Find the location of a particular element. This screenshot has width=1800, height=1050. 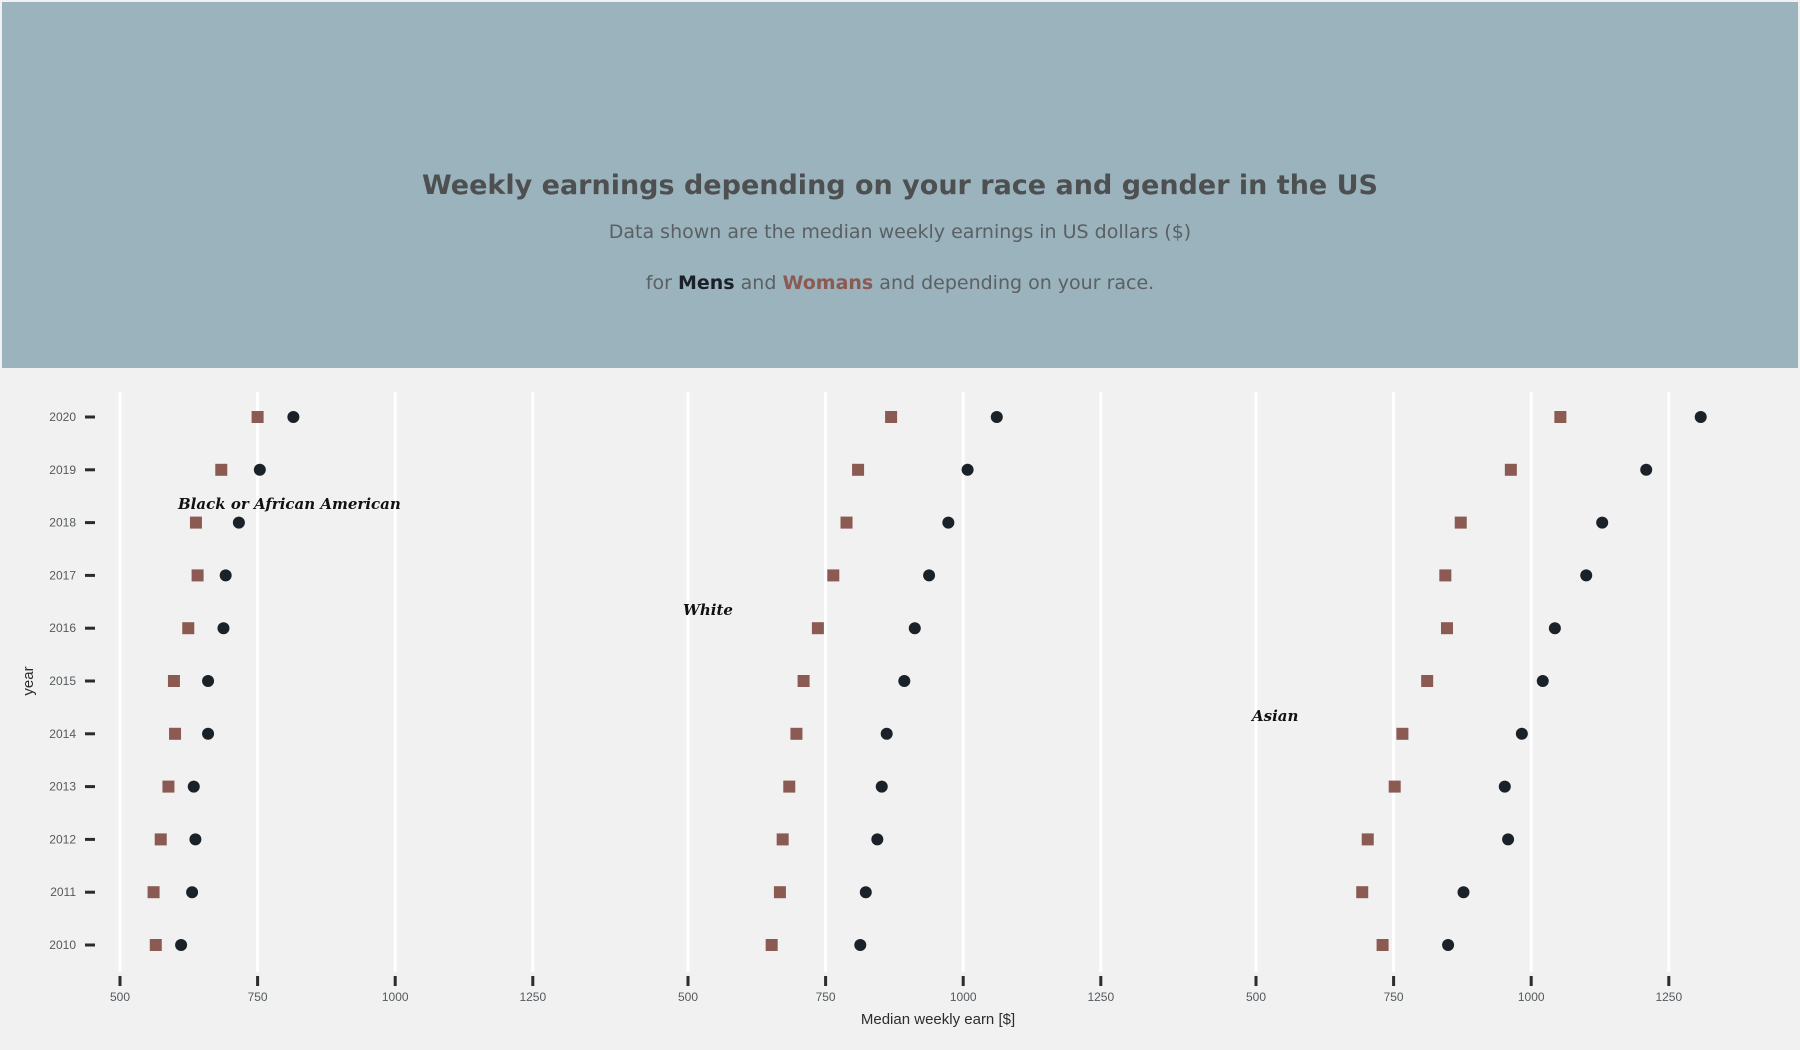

y-tick-label: 2018 is located at coordinates (62, 523).